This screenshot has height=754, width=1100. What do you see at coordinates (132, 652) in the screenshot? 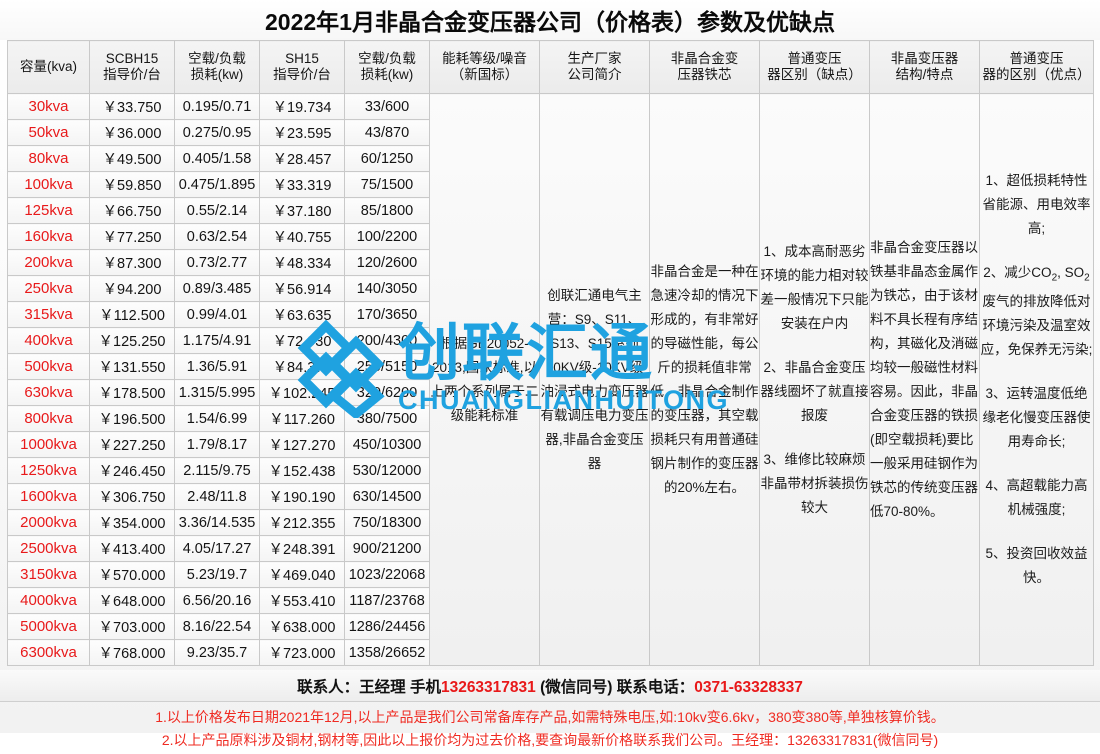
I see `cell-scbh15-price: ￥768.000` at bounding box center [132, 652].